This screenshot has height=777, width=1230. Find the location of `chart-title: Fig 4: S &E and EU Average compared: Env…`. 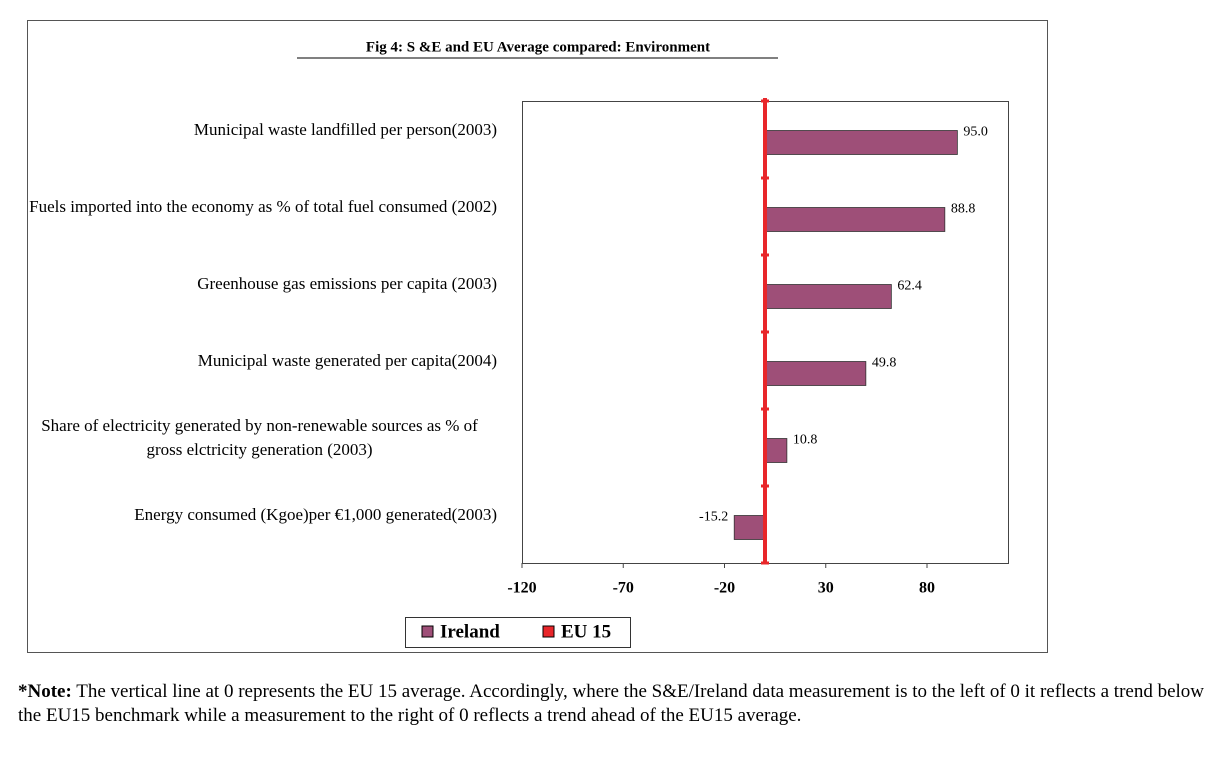

chart-title: Fig 4: S &E and EU Average compared: Env… is located at coordinates (538, 47).